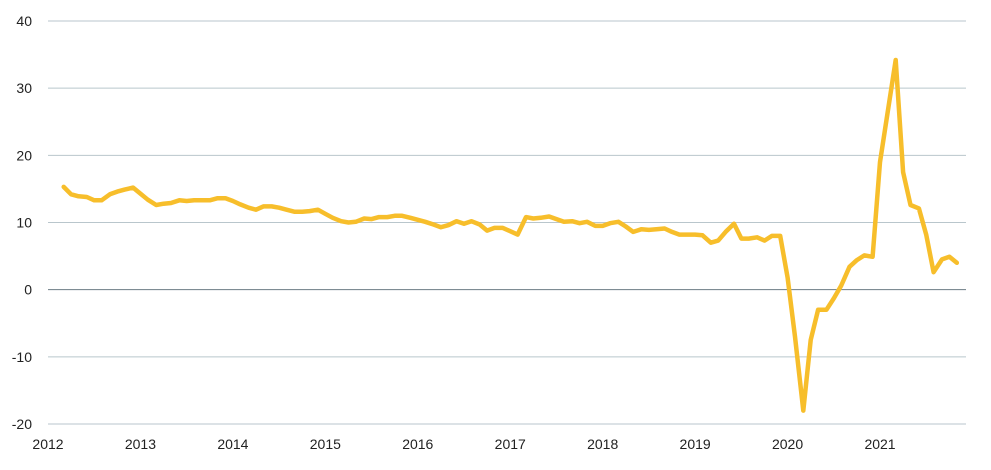 Image resolution: width=991 pixels, height=470 pixels. What do you see at coordinates (325, 444) in the screenshot?
I see `x-tick-label: 2015` at bounding box center [325, 444].